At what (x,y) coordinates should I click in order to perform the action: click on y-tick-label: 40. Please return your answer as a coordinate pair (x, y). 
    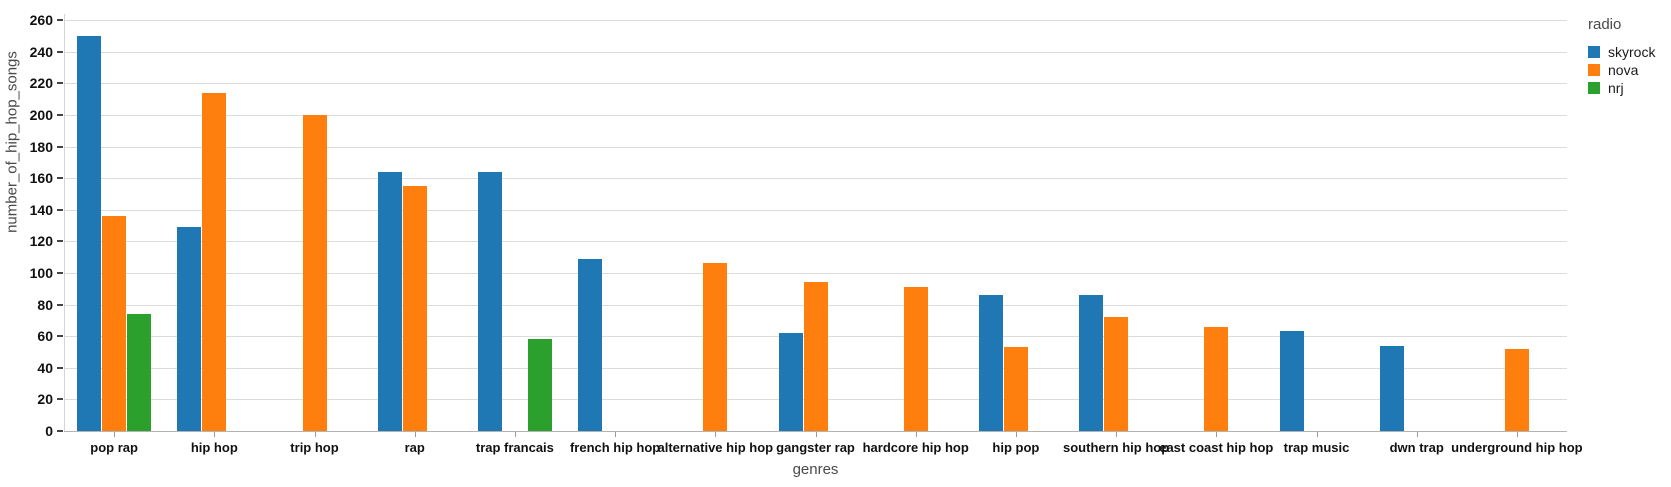
    Looking at the image, I should click on (45, 367).